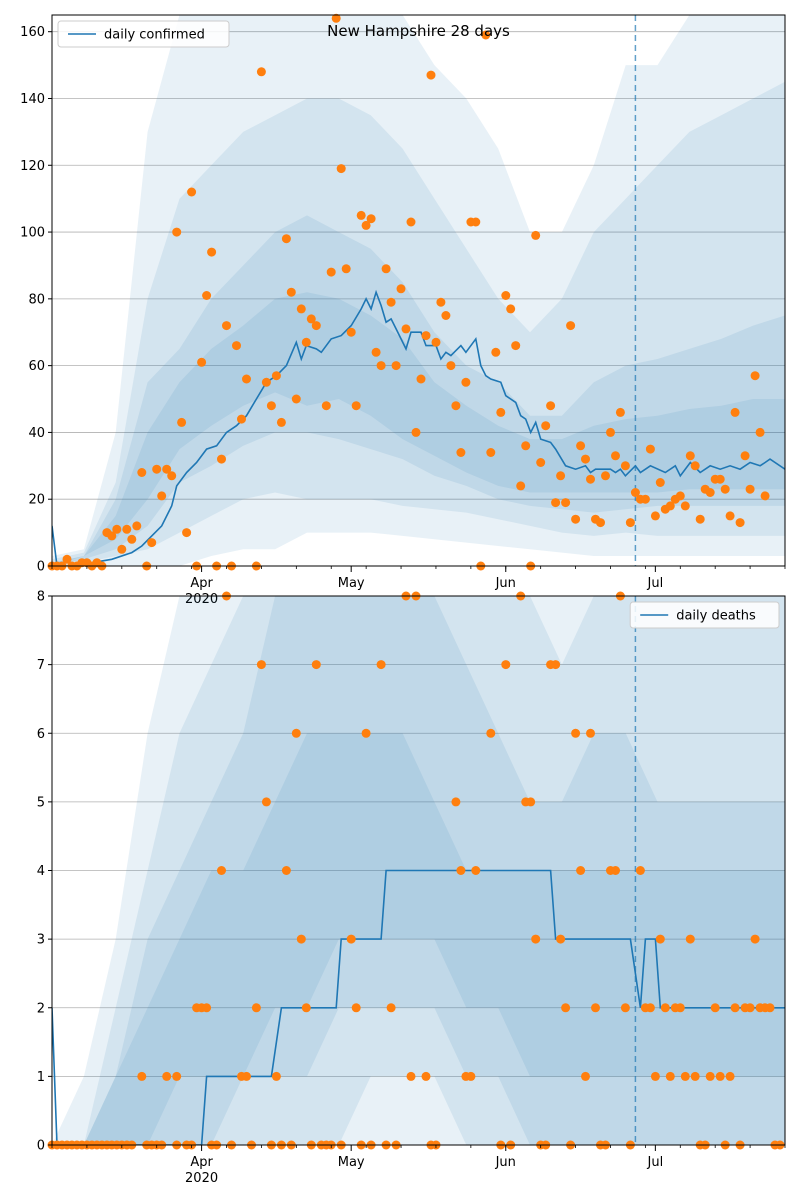 The width and height of the screenshot is (800, 1200). What do you see at coordinates (418, 31) in the screenshot?
I see `chart-title: New Hampshire 28 days` at bounding box center [418, 31].